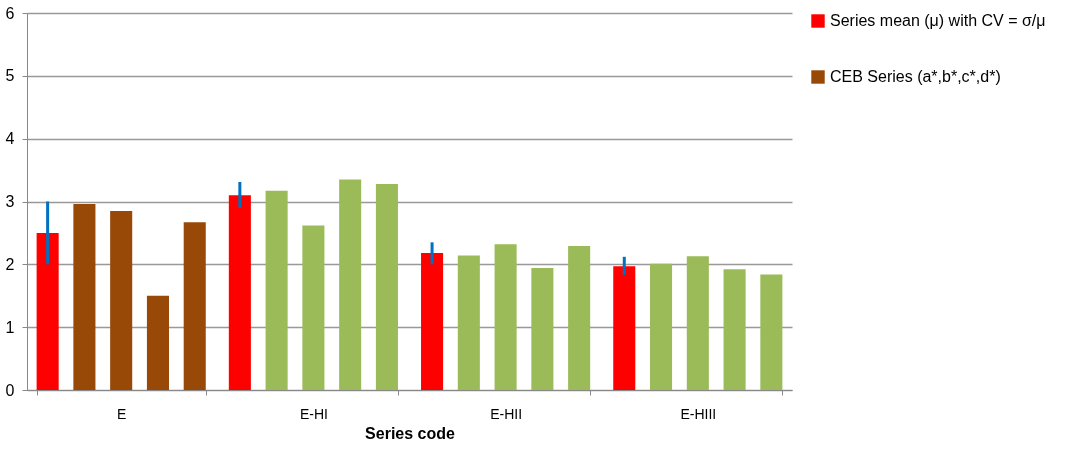  What do you see at coordinates (410, 433) in the screenshot?
I see `x-axis-title: Series code` at bounding box center [410, 433].